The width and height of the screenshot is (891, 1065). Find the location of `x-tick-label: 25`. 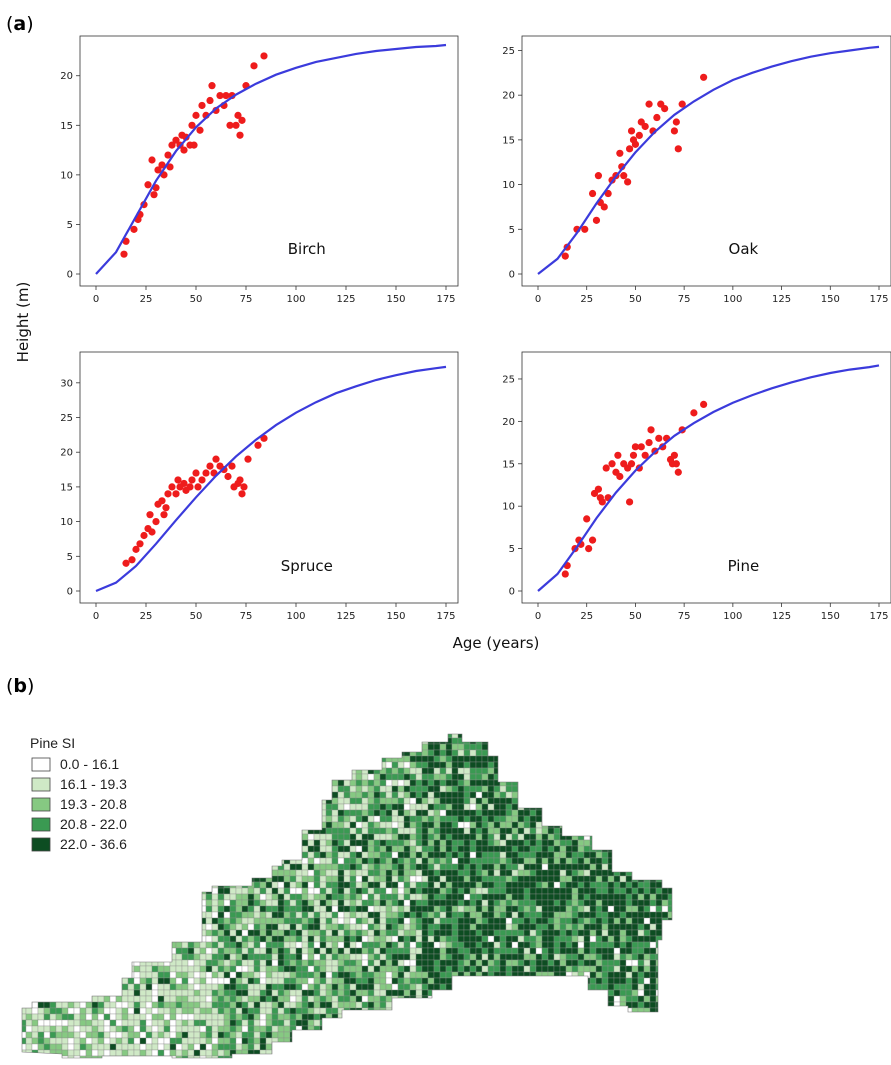

x-tick-label: 25 is located at coordinates (146, 299).